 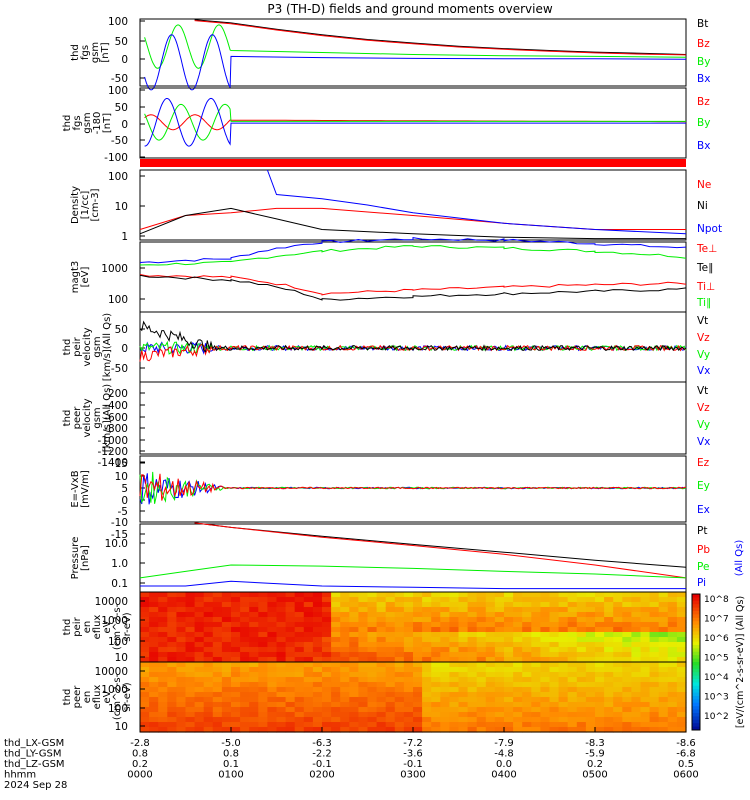 I want to click on ytick-label: 100, so click(x=118, y=22).